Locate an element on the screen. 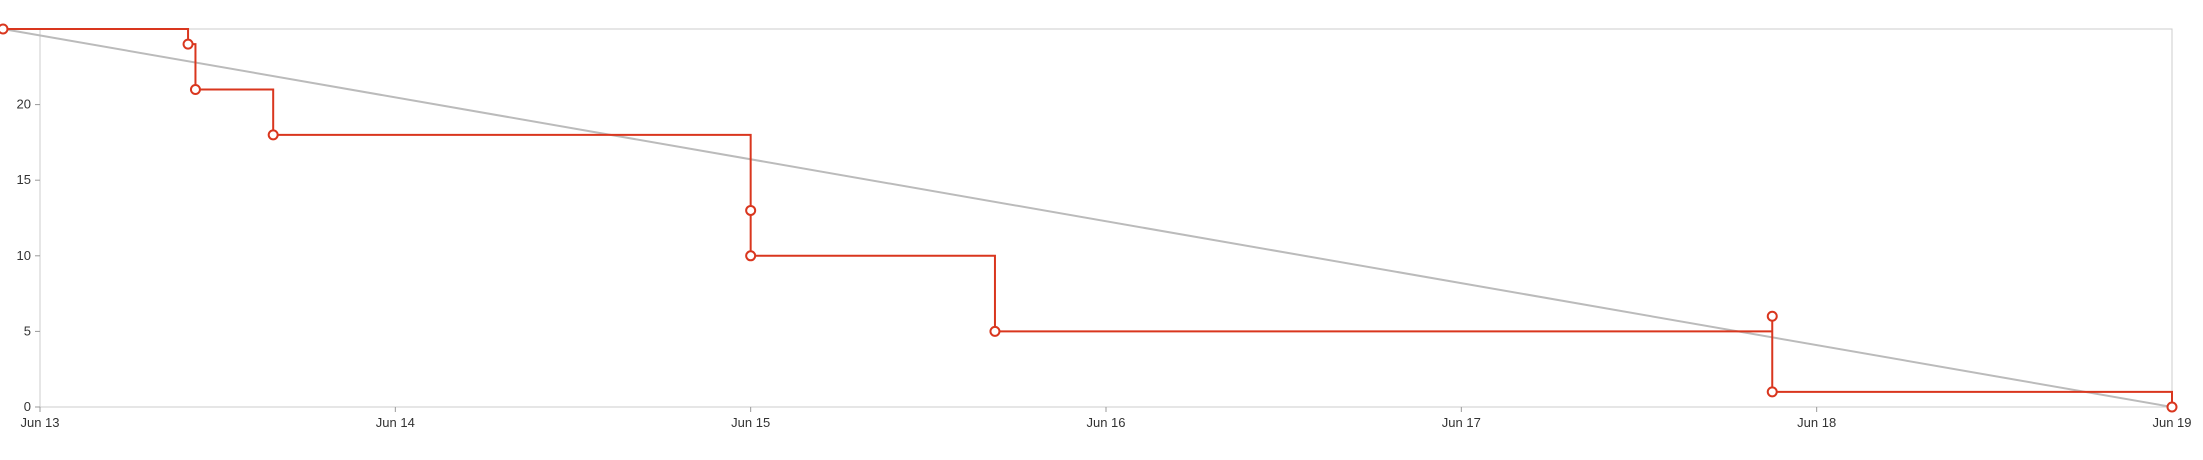  x-tick-label: Jun 14 is located at coordinates (395, 422).